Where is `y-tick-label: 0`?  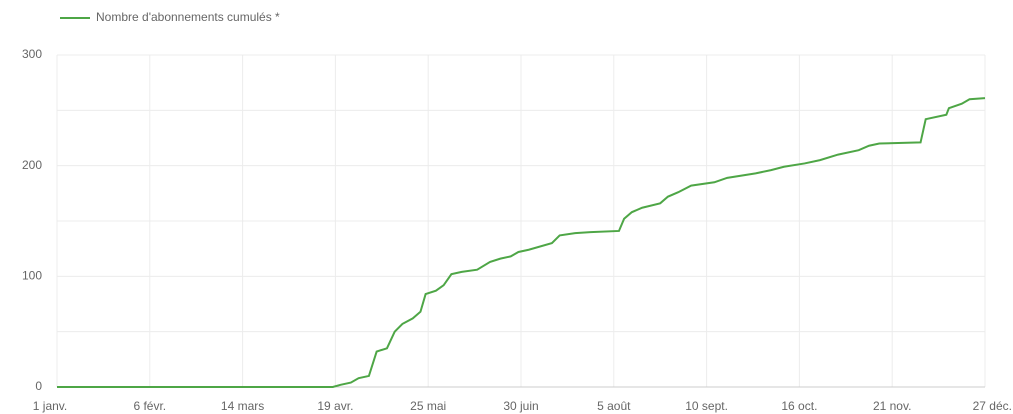 y-tick-label: 0 is located at coordinates (38, 386).